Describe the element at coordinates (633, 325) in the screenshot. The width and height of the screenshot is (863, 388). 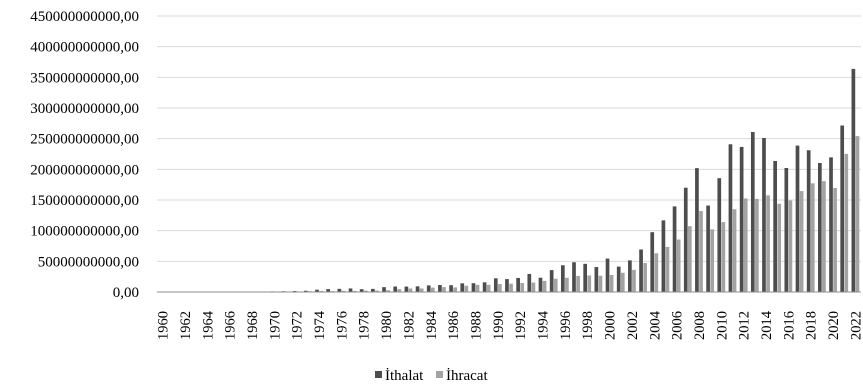
I see `x-tick-label: 2002` at that location.